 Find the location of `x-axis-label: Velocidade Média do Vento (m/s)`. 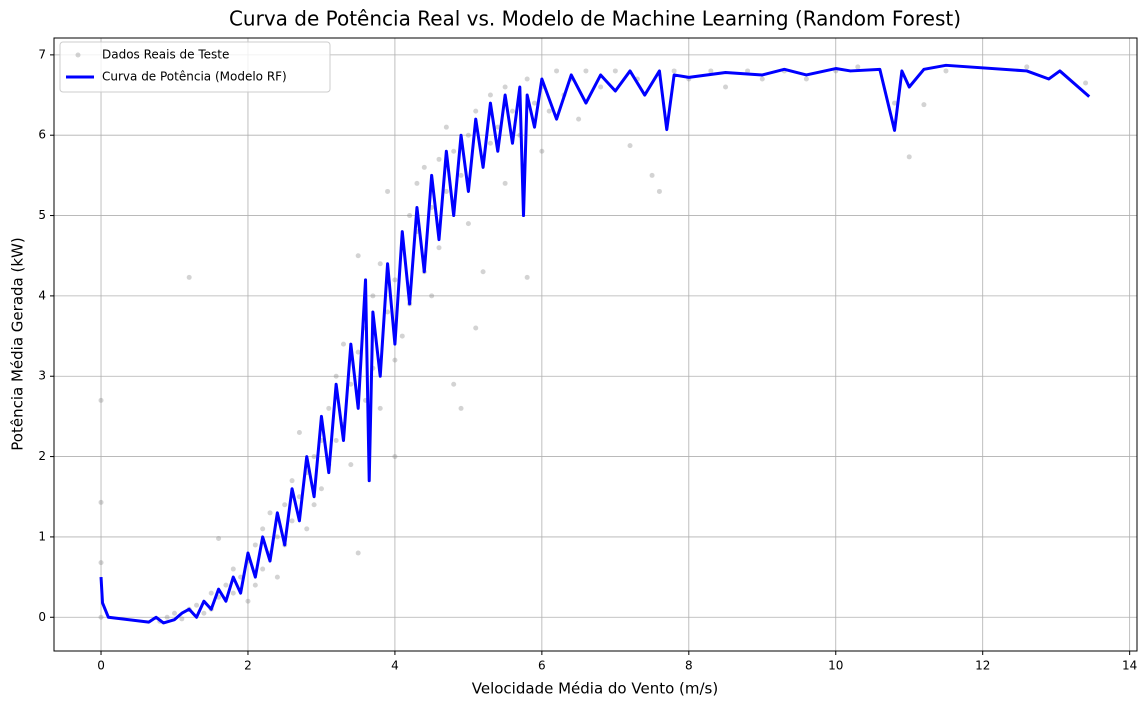

x-axis-label: Velocidade Média do Vento (m/s) is located at coordinates (595, 689).